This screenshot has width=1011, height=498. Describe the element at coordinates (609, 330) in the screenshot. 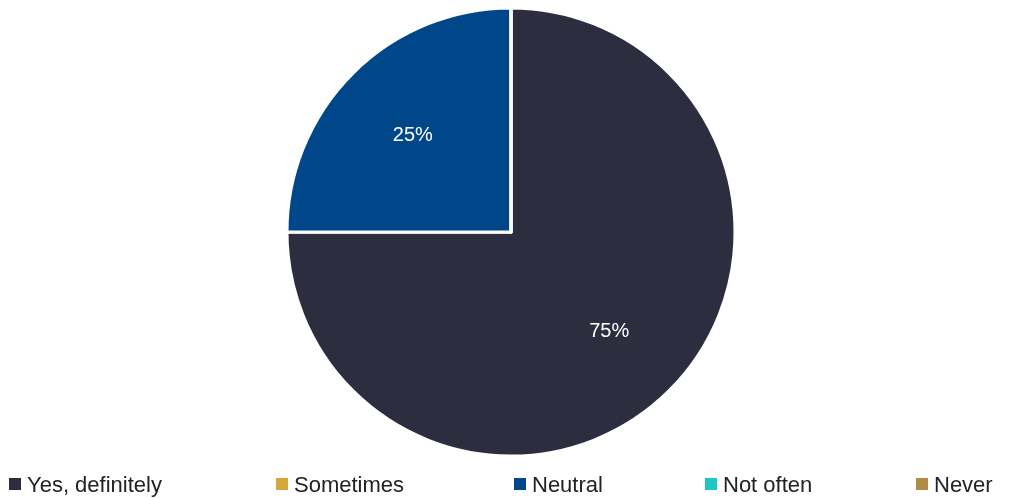

I see `data-label: 75%` at that location.